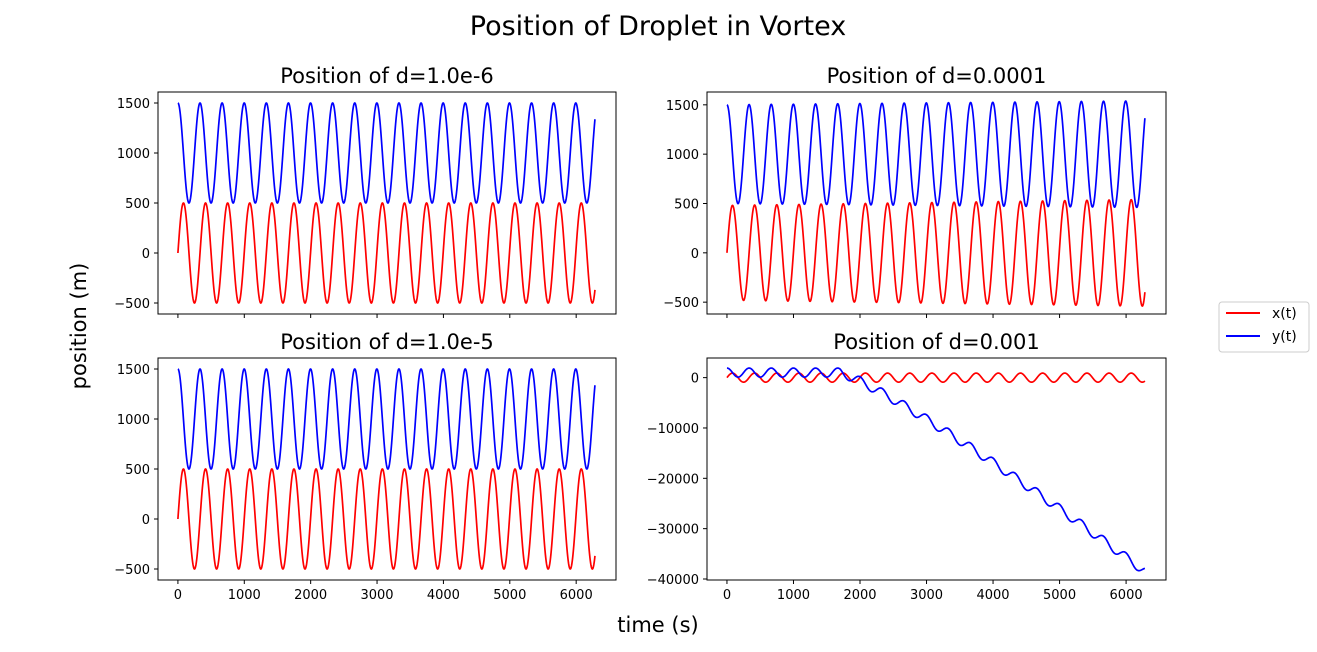 The height and width of the screenshot is (652, 1317). I want to click on legend-label-y: y(t), so click(1284, 337).